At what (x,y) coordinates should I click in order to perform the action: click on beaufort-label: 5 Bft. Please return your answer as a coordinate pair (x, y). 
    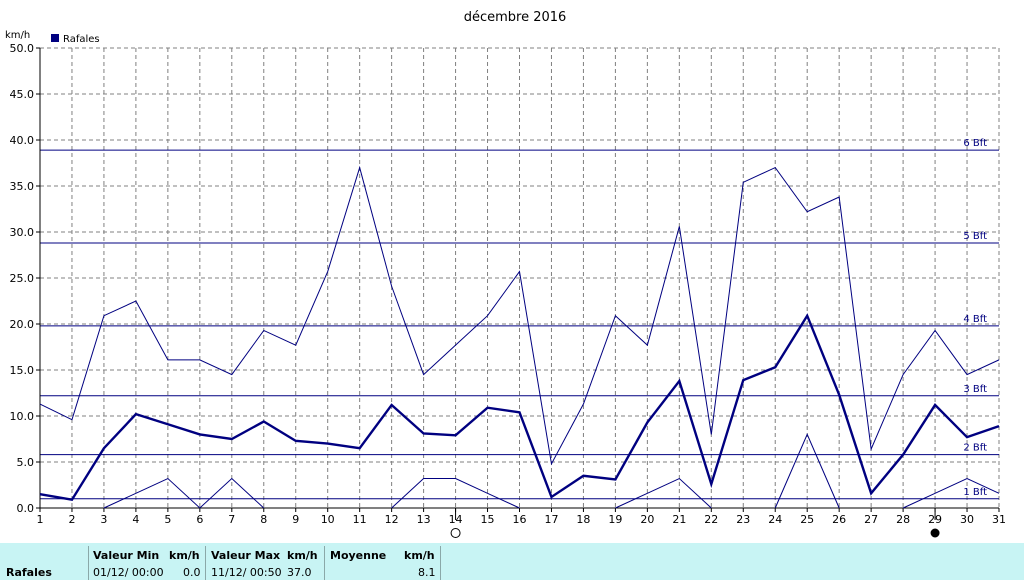
    Looking at the image, I should click on (975, 236).